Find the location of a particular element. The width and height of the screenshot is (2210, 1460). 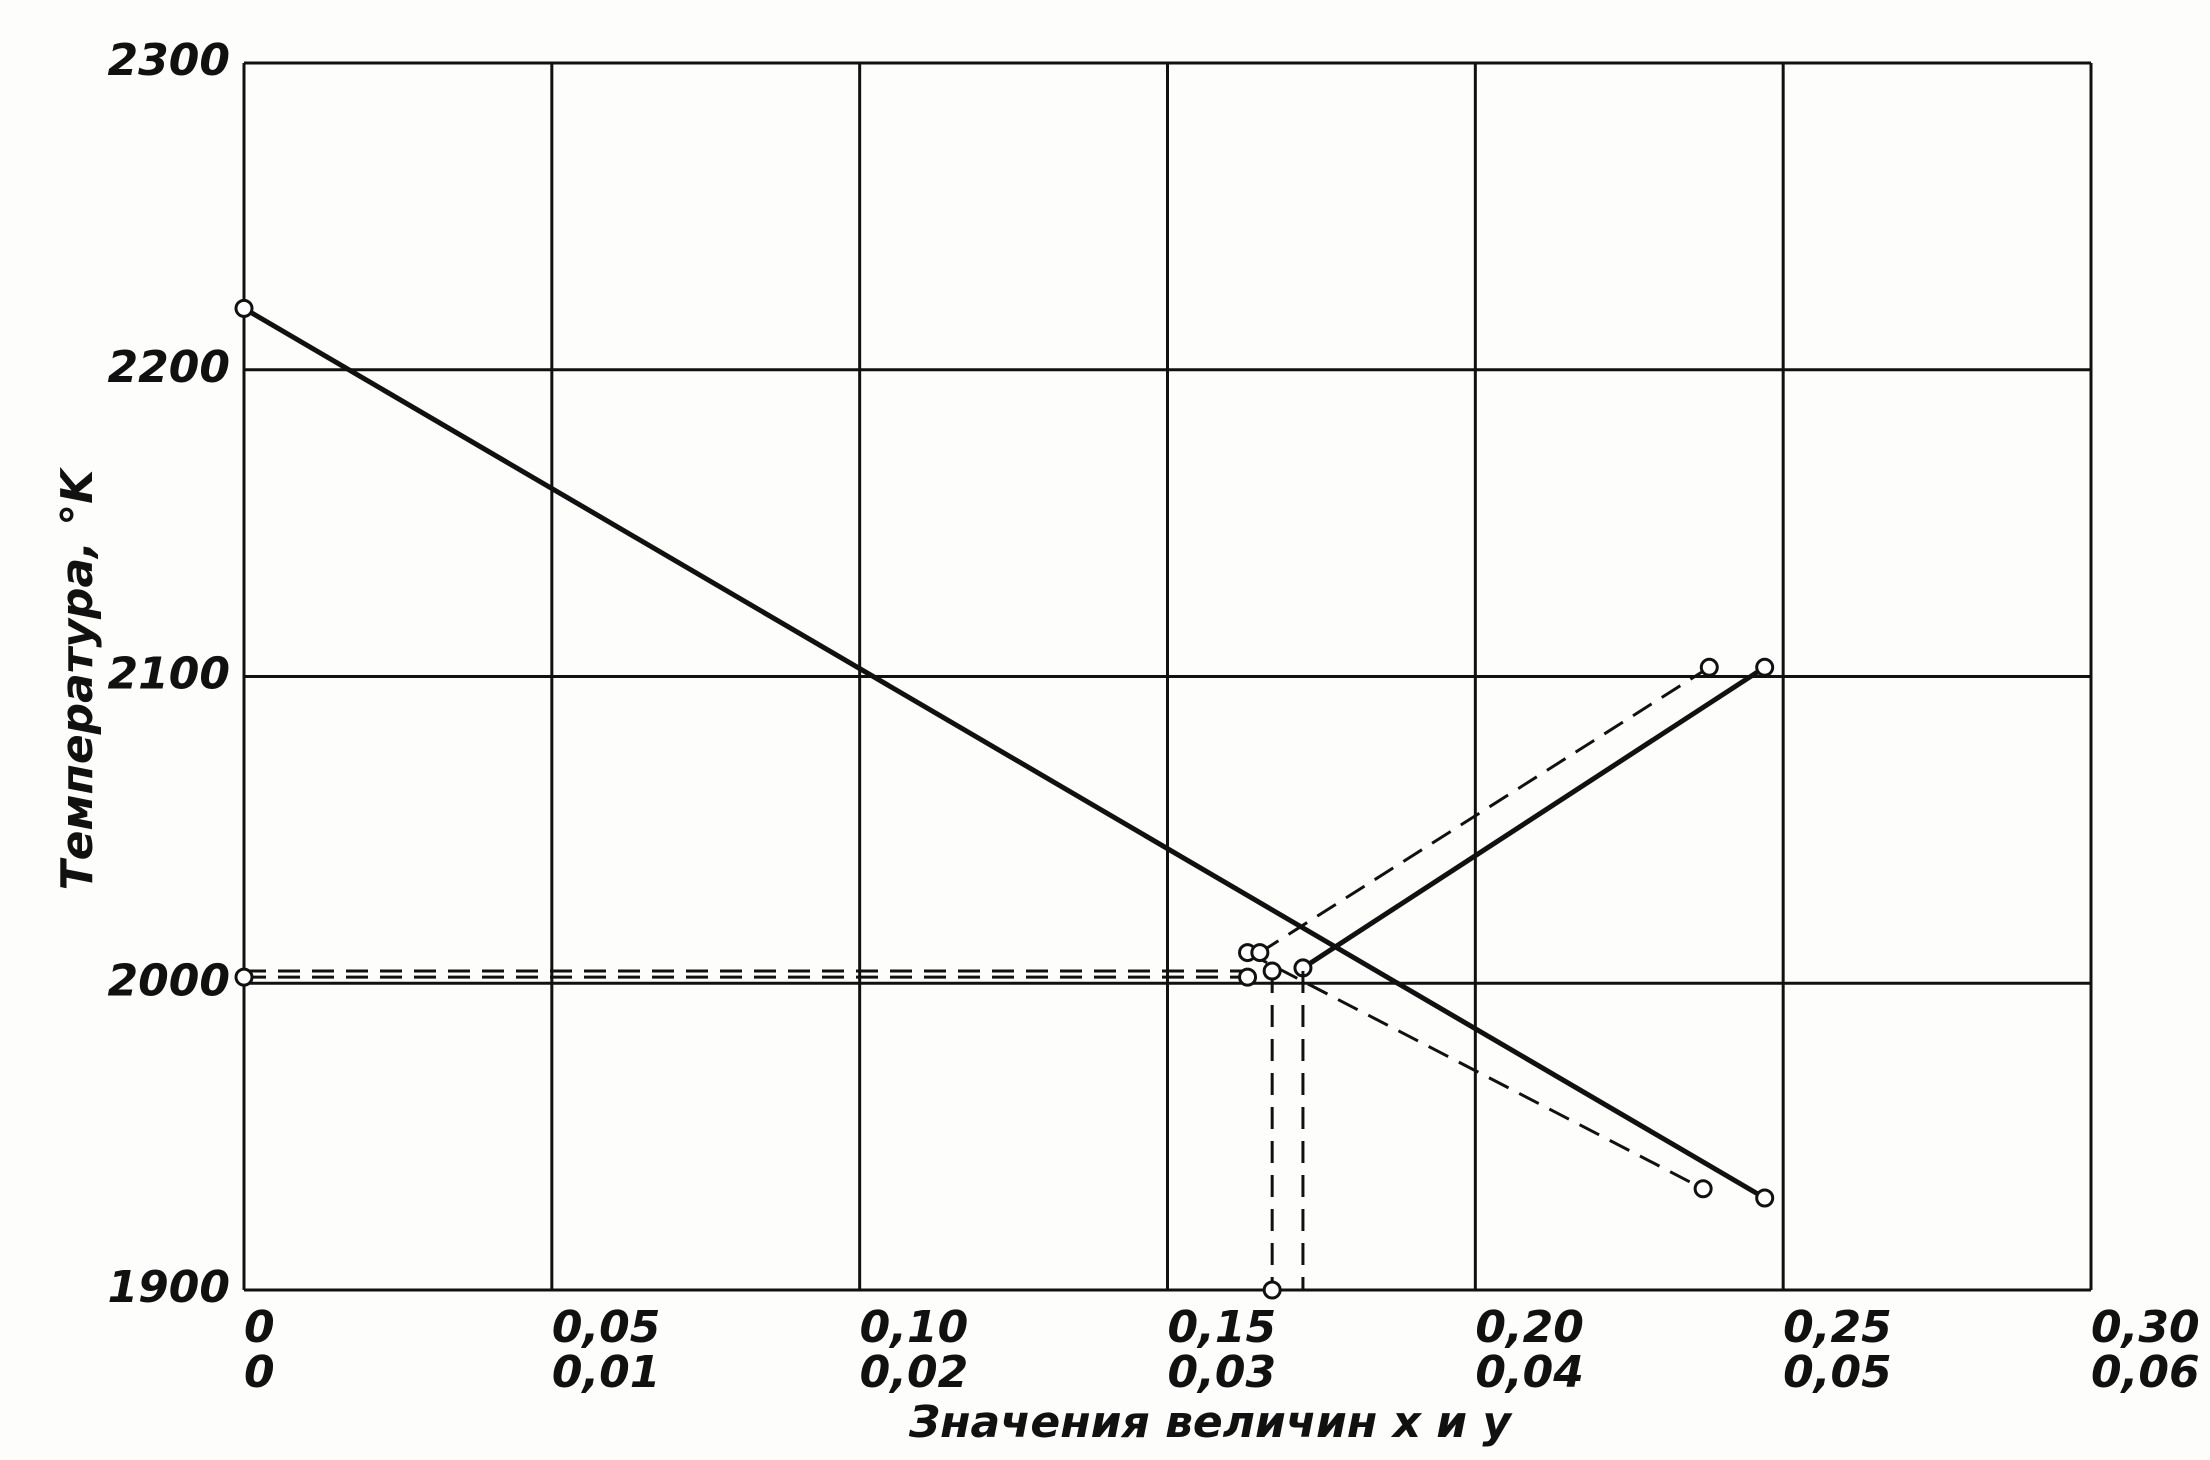

x-tick-label: 0,20 is located at coordinates (1529, 1327).